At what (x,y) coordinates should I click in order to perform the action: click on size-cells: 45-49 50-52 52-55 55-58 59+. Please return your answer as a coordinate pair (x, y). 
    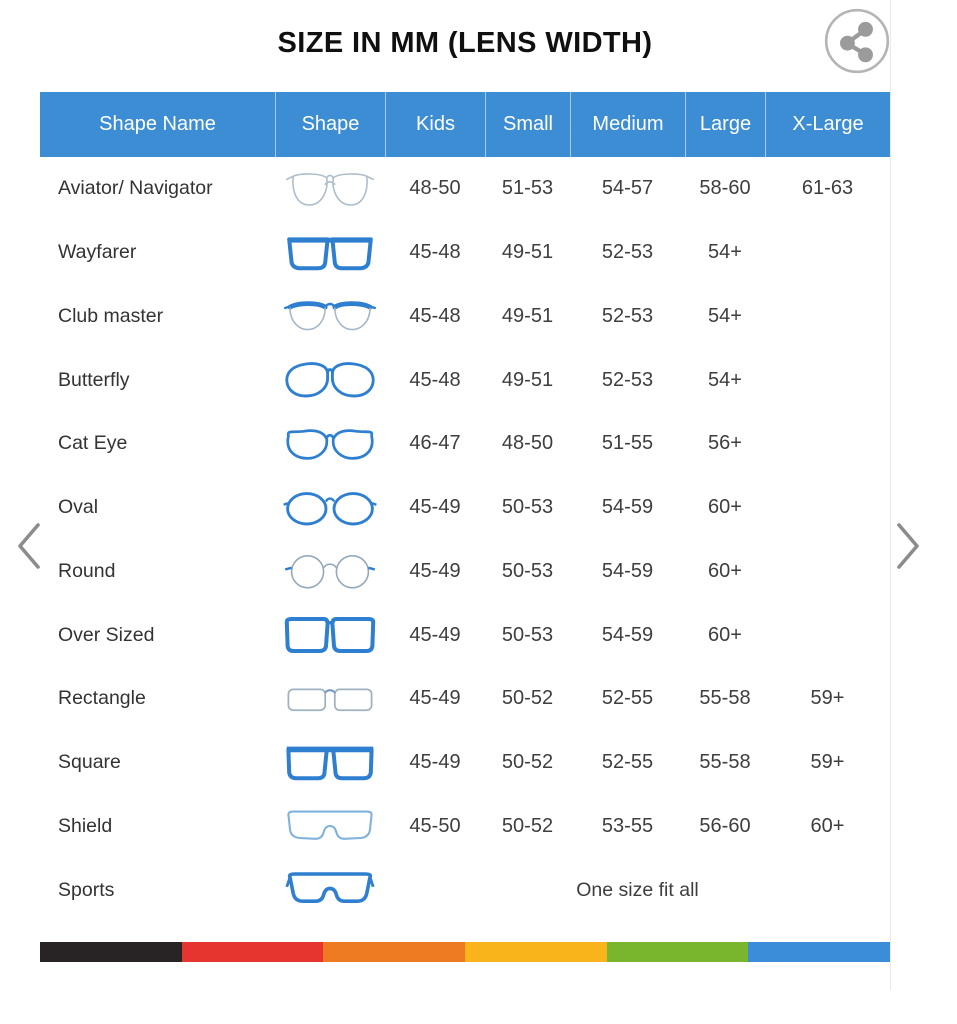
    Looking at the image, I should click on (637, 763).